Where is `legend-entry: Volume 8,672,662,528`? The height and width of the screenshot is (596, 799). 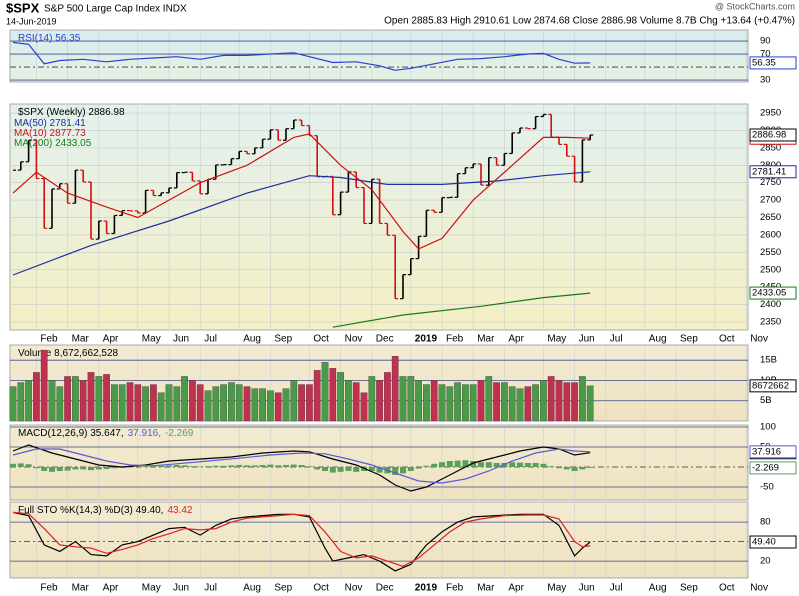
legend-entry: Volume 8,672,662,528 is located at coordinates (68, 353).